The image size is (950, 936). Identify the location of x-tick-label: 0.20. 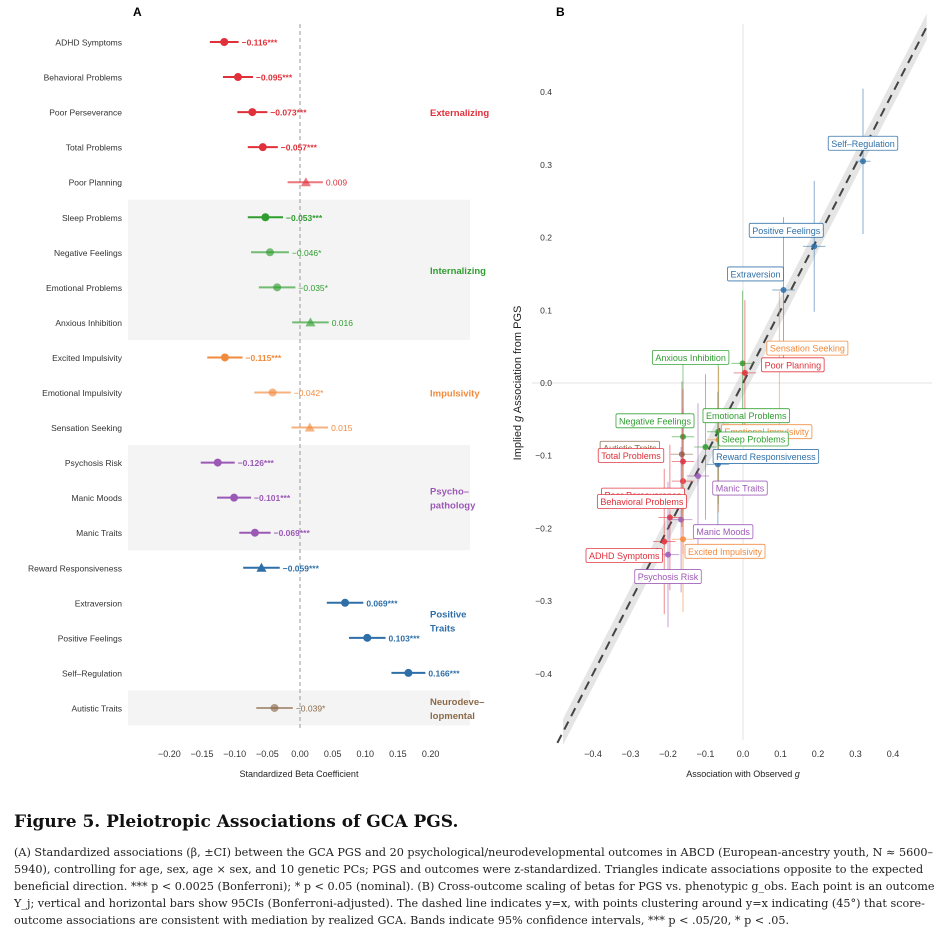
(431, 754).